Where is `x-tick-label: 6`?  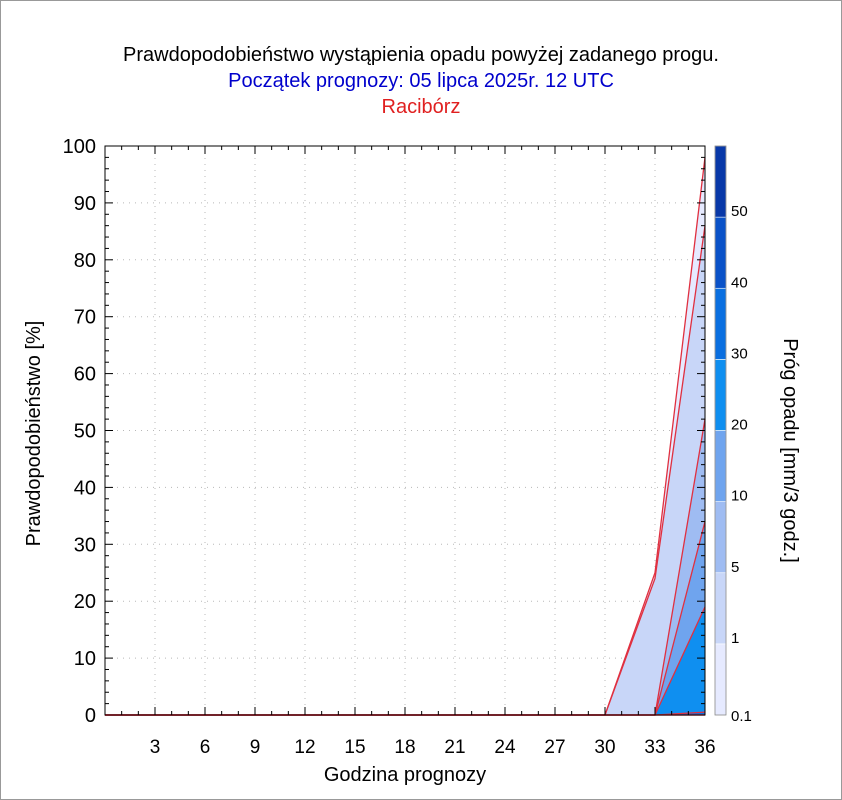
x-tick-label: 6 is located at coordinates (205, 747).